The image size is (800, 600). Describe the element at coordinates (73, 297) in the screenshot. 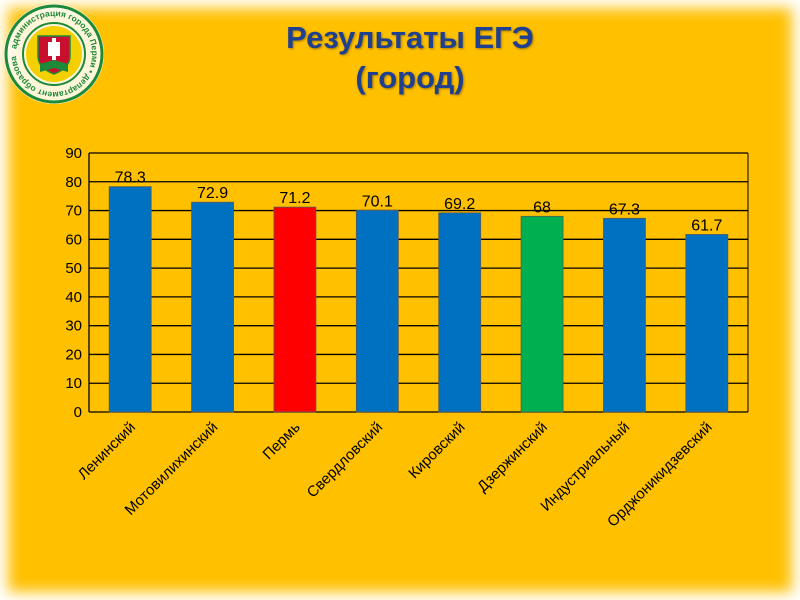

I see `y-tick-label: 40` at that location.